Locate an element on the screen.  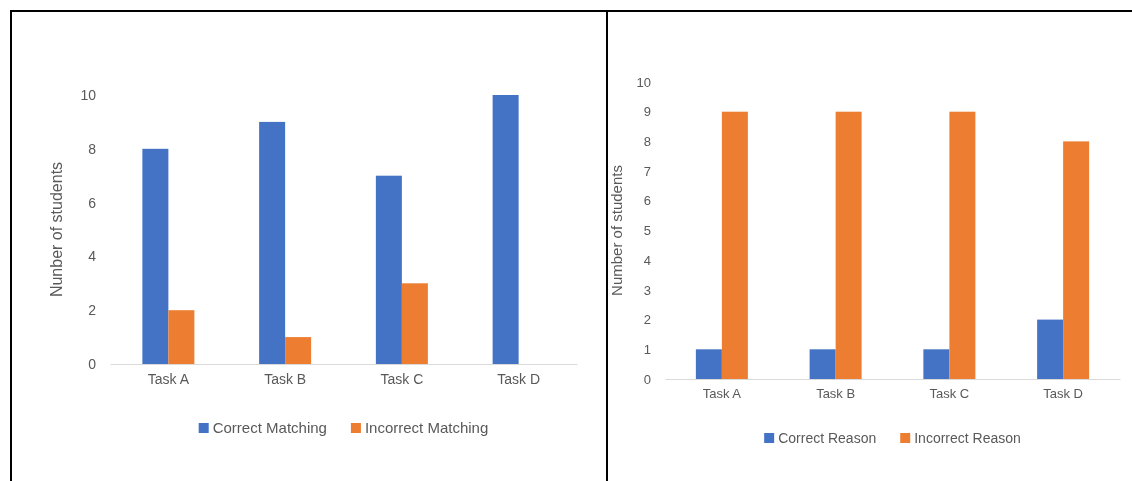
y-tick-label: 5 is located at coordinates (647, 231).